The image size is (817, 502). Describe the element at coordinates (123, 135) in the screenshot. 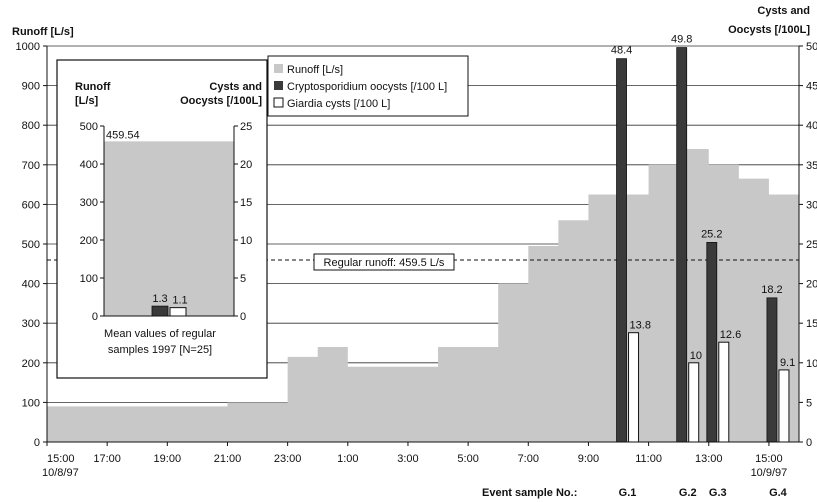

I see `inset-runoff-value-label: 459.54` at that location.